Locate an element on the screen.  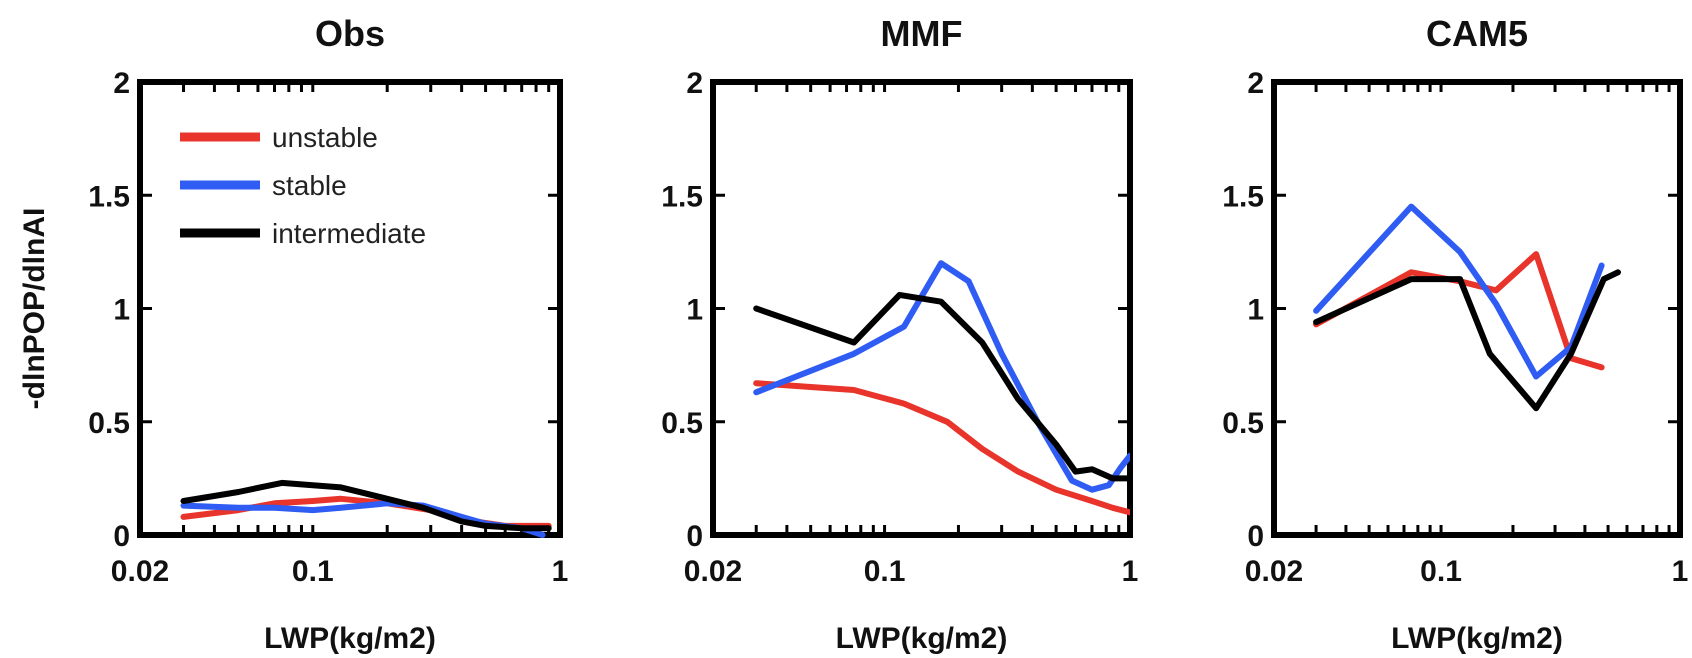
chart-title: MMF is located at coordinates (922, 33).